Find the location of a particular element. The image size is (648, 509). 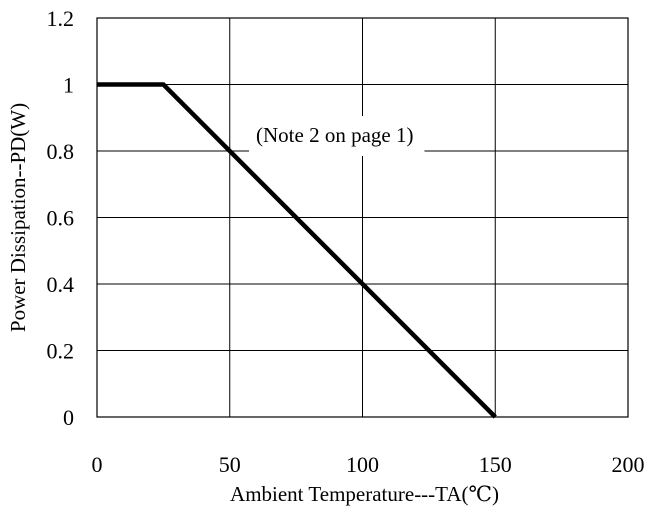

y-tick-label: 0 is located at coordinates (68, 417).